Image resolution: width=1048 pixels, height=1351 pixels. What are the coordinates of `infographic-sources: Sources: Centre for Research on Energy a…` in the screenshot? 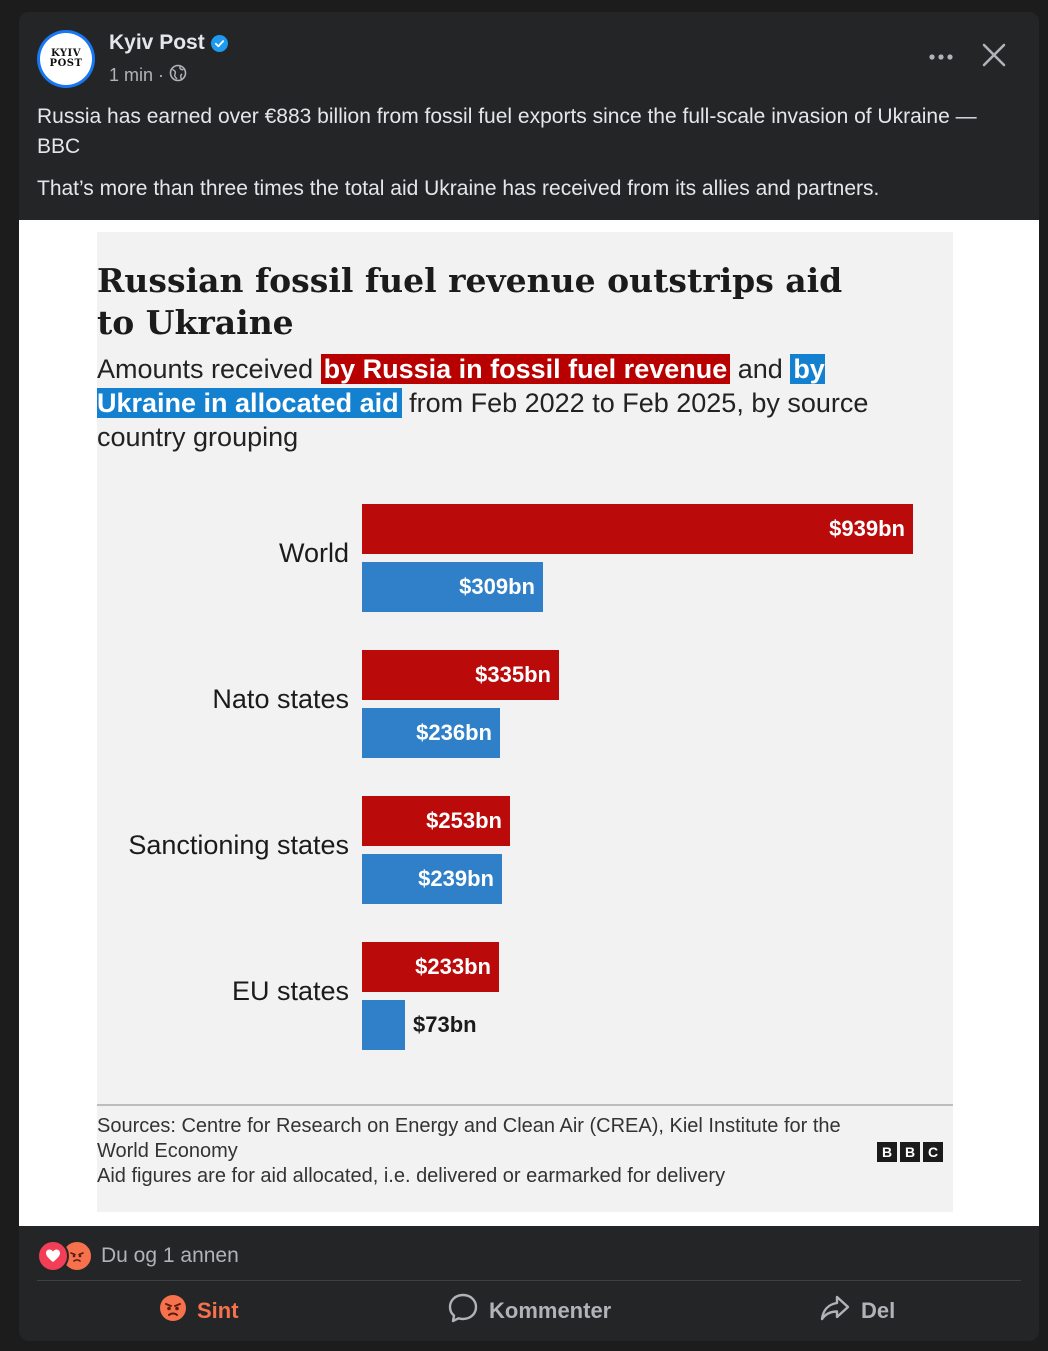 It's located at (482, 1151).